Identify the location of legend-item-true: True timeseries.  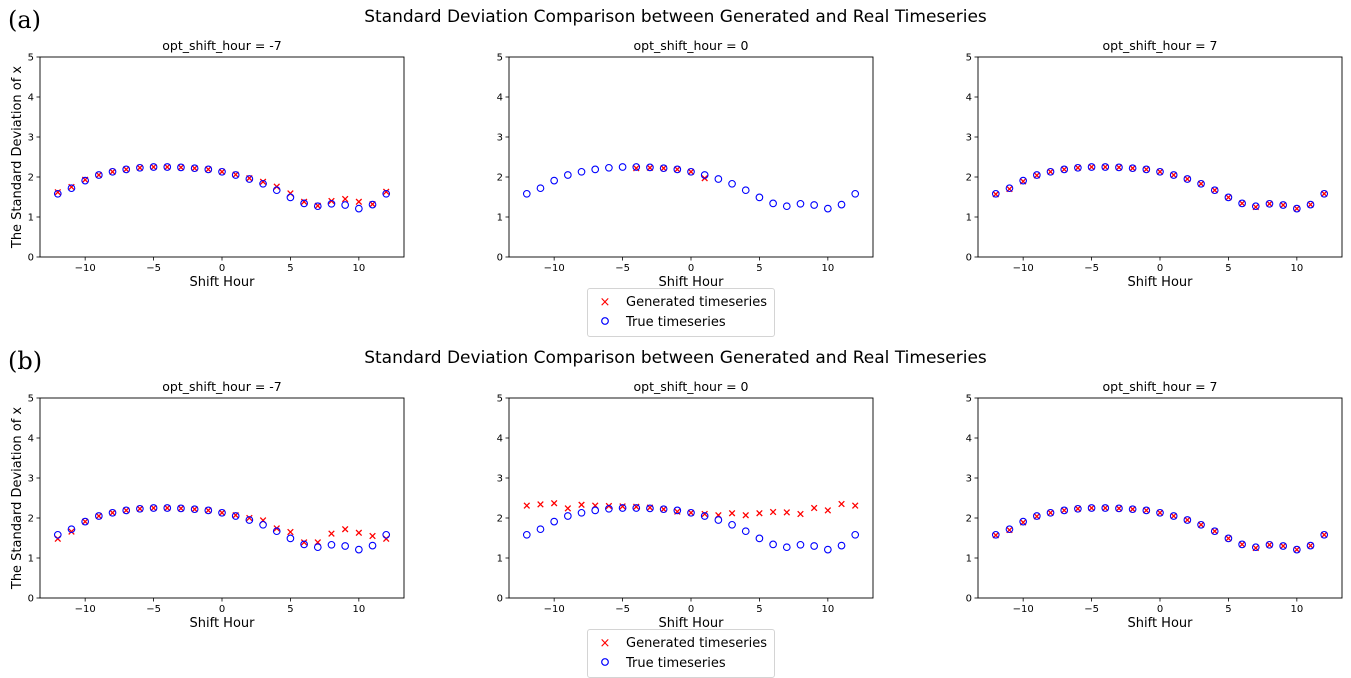
(662, 323).